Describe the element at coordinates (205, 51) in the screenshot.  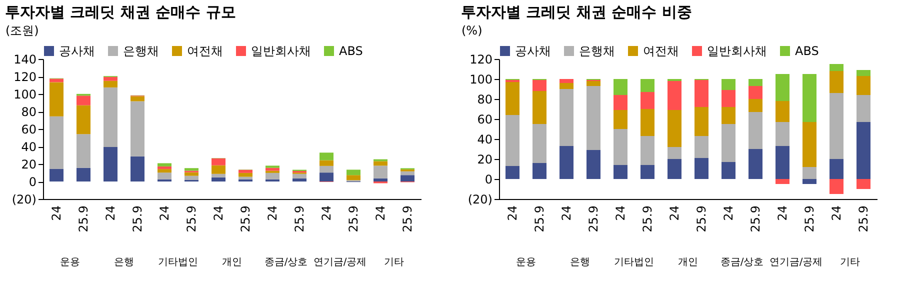
I see `legend-label: 여전채` at that location.